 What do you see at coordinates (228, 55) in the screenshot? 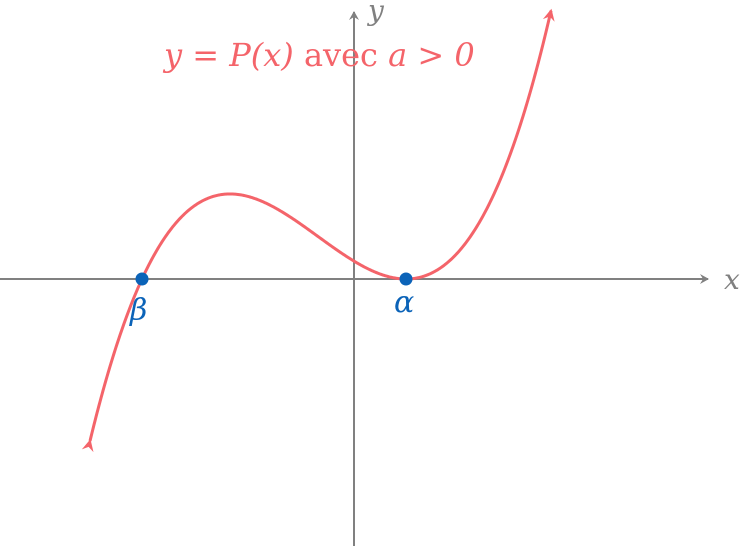
I see `title-equation: y = P(x)` at bounding box center [228, 55].